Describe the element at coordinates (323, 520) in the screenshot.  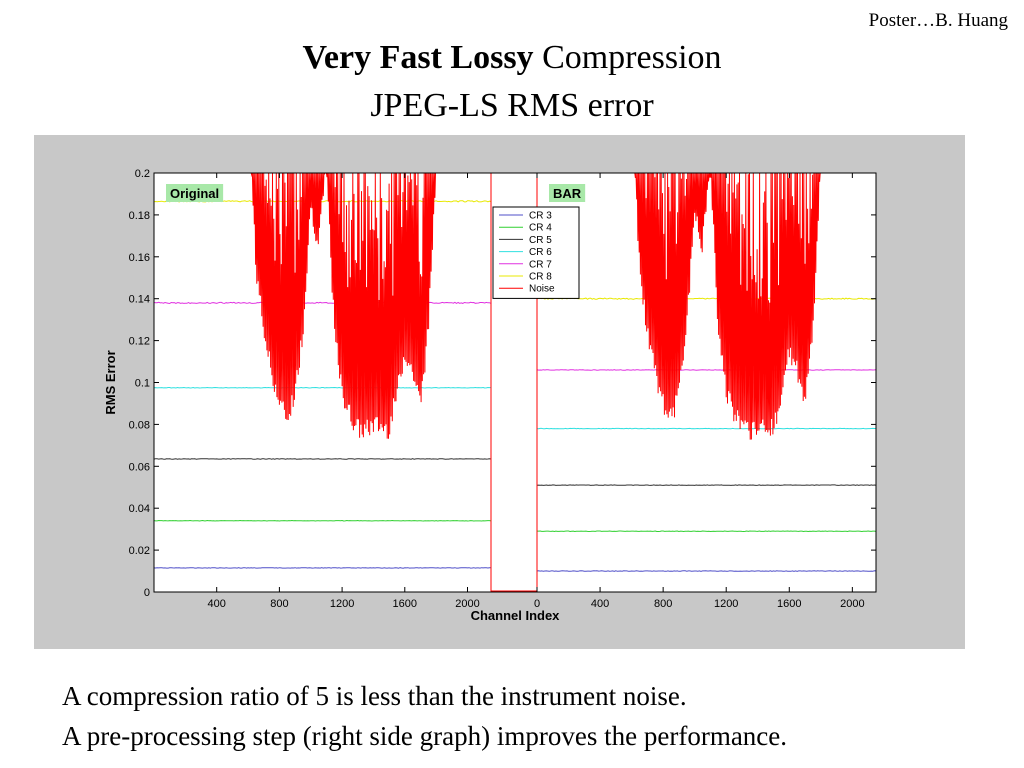
I see `series-line-cr-4-original` at that location.